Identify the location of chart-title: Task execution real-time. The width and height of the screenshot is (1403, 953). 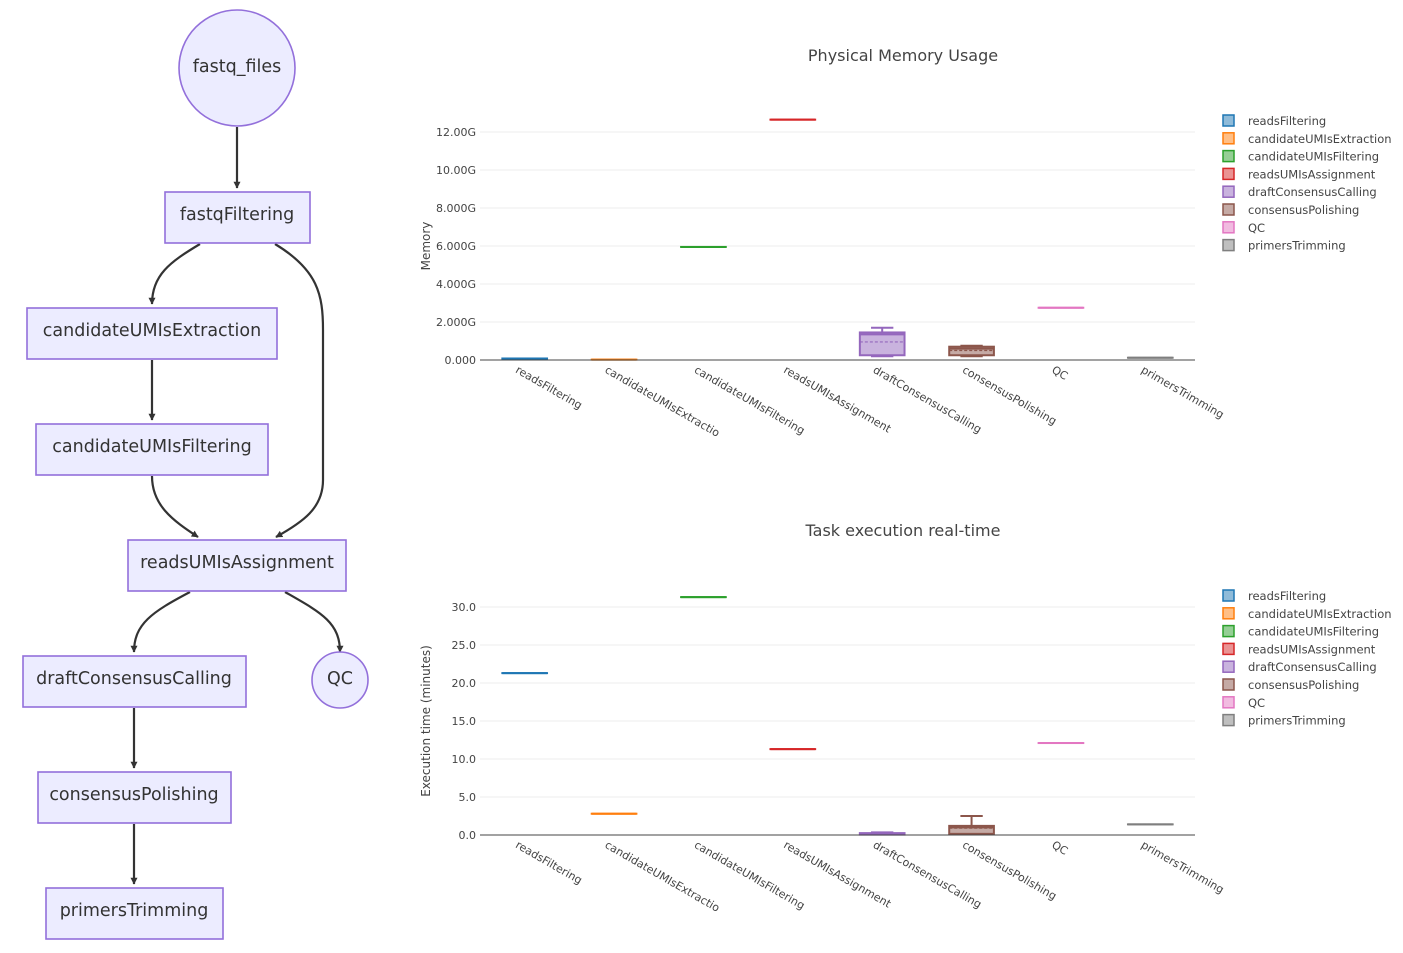
(903, 530).